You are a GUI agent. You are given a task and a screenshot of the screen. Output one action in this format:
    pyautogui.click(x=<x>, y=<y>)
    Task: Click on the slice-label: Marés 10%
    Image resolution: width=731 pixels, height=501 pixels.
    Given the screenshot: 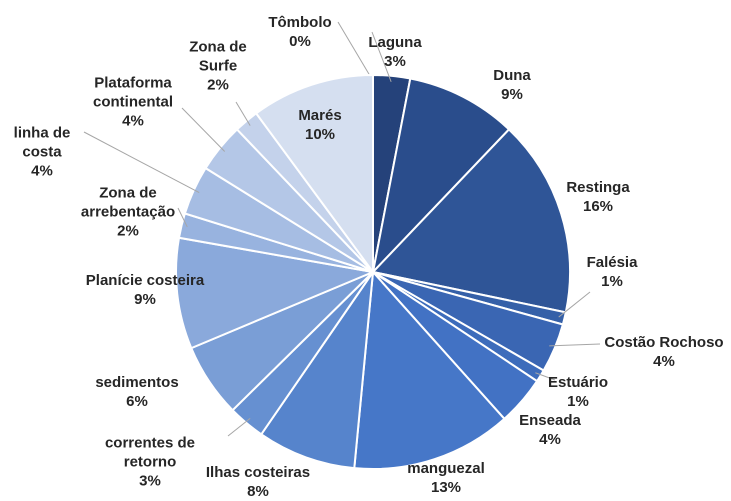 What is the action you would take?
    pyautogui.click(x=320, y=125)
    